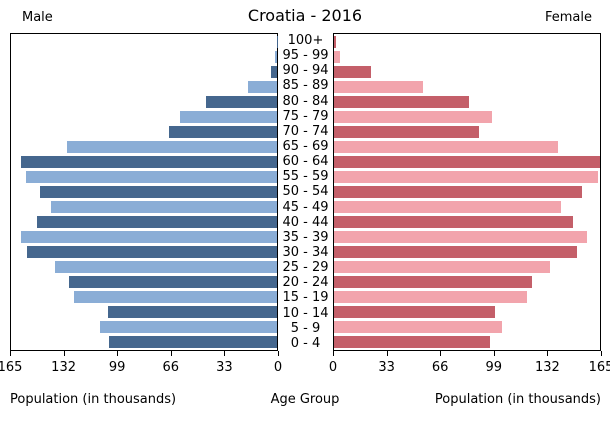 Image resolution: width=610 pixels, height=425 pixels. Describe the element at coordinates (305, 15) in the screenshot. I see `chart-title: Croatia - 2016` at that location.